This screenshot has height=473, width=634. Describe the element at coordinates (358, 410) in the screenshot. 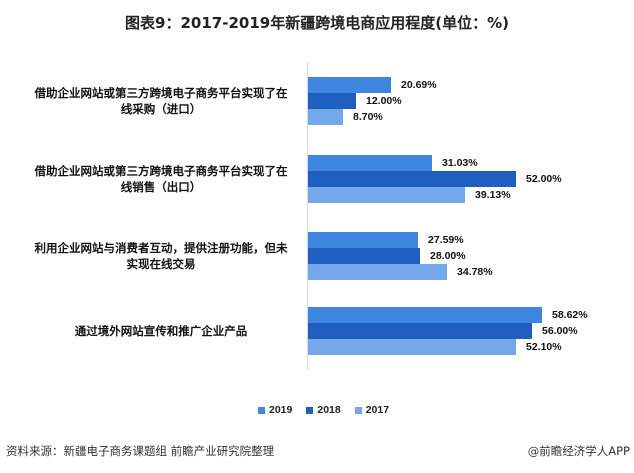

I see `legend-swatch-2017` at that location.